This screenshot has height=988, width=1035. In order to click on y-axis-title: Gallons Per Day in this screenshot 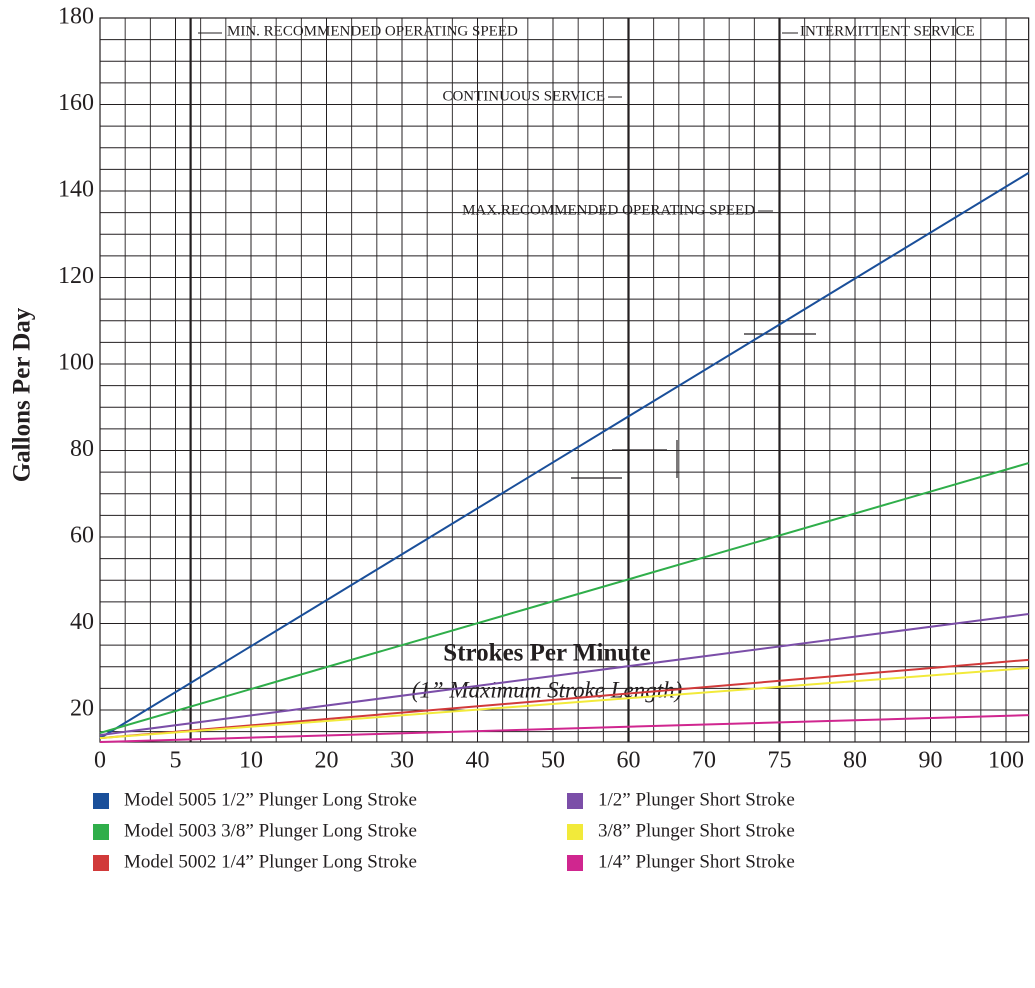, I will do `click(22, 394)`.